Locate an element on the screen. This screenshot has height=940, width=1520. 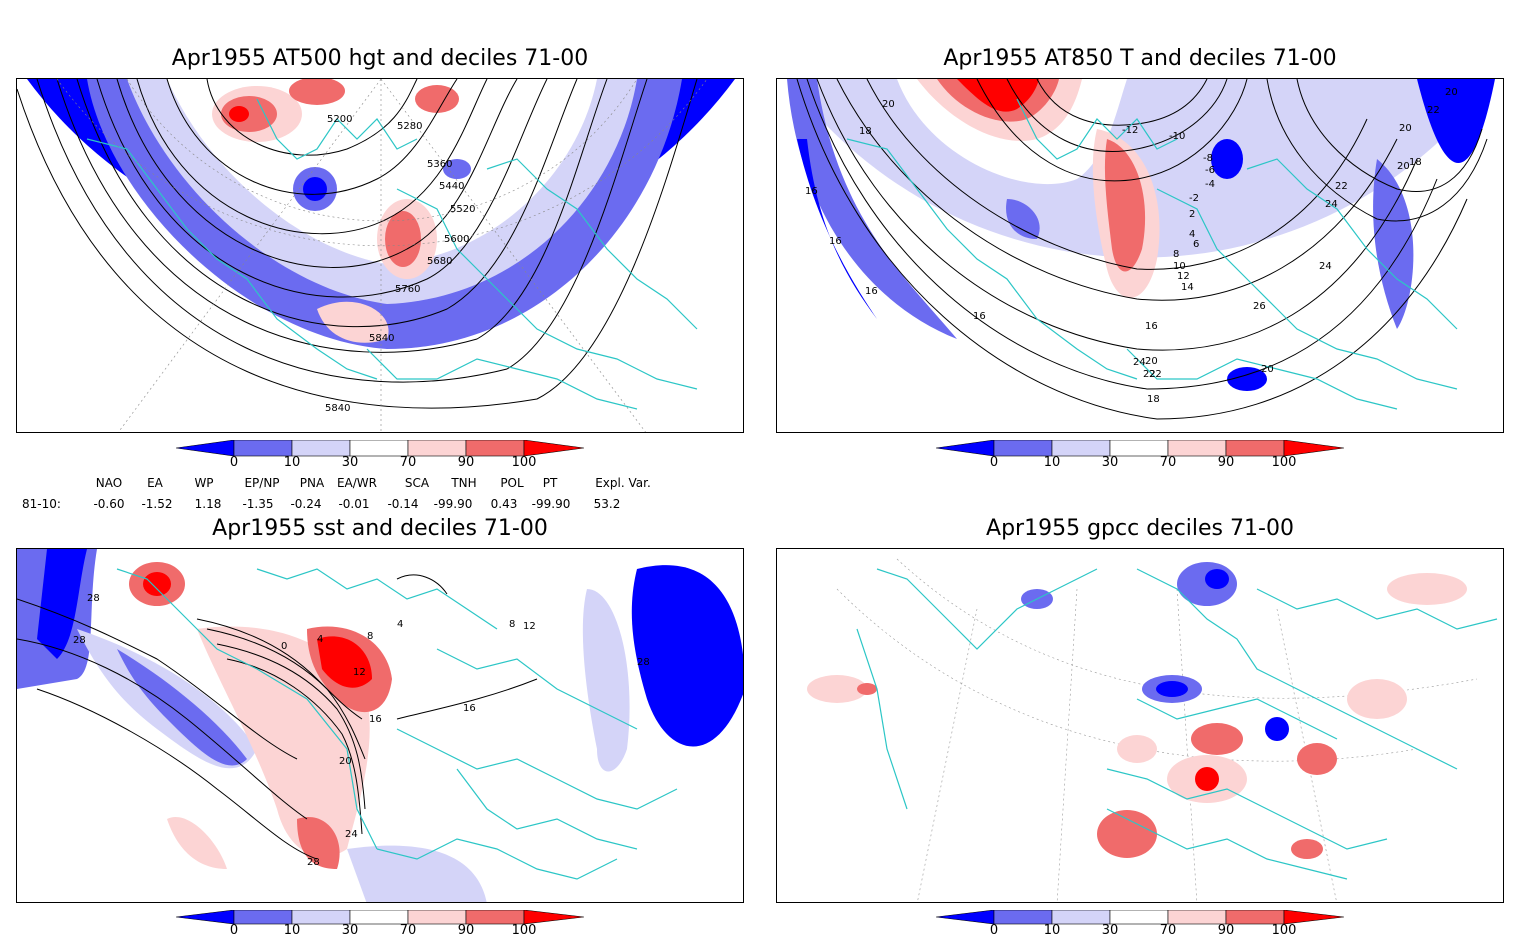
contour-label: 6 is located at coordinates (1196, 244).